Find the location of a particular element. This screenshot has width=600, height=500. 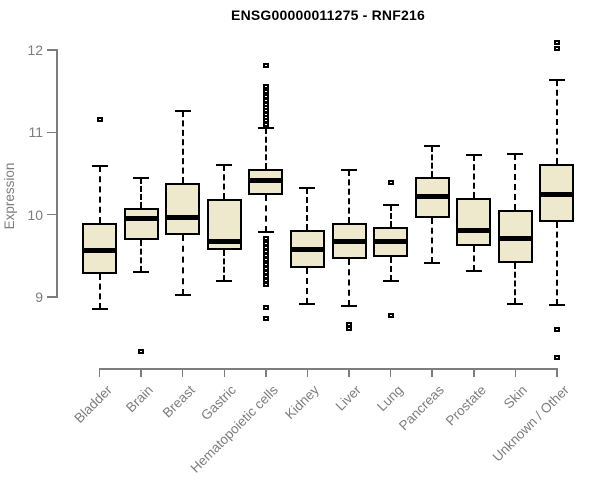

whisker-upper-unknown-other is located at coordinates (556, 122).